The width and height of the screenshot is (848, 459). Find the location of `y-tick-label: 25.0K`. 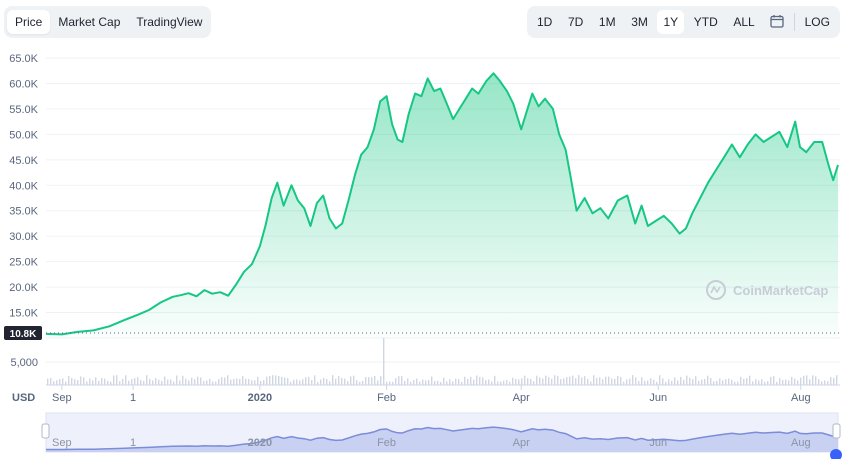

y-tick-label: 25.0K is located at coordinates (23, 263).